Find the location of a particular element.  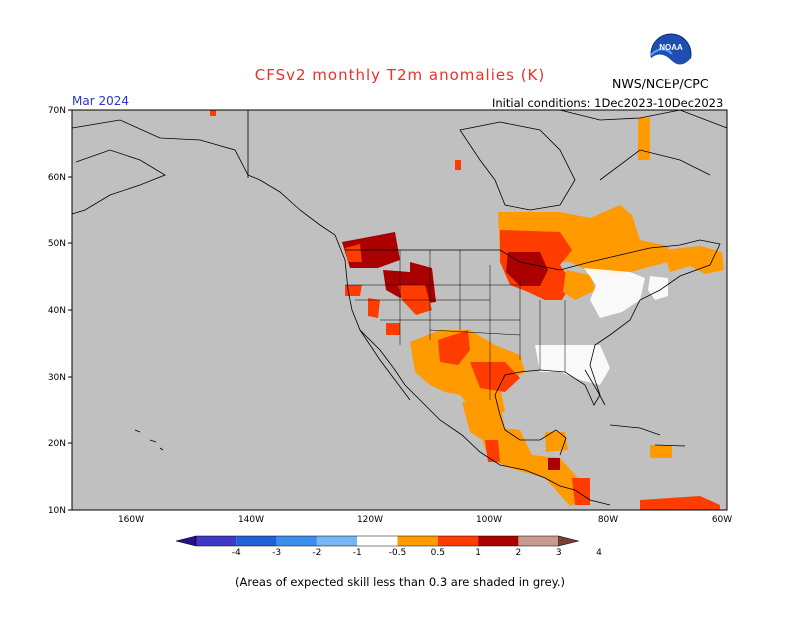

lat-label: 40N is located at coordinates (57, 311).